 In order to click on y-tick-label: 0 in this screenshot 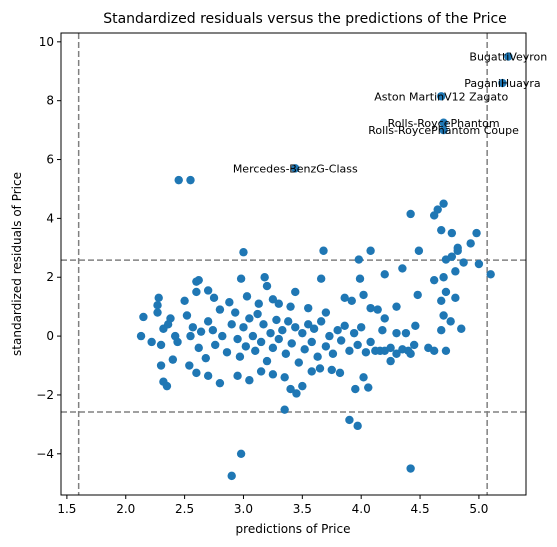, I will do `click(50, 336)`.